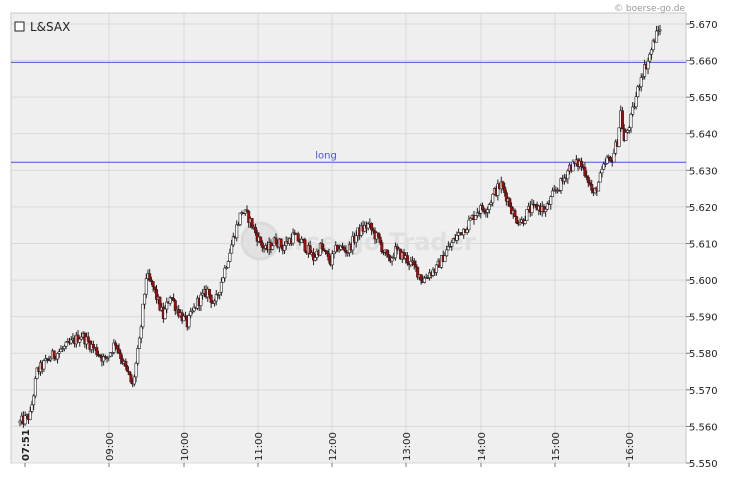  What do you see at coordinates (703, 62) in the screenshot?
I see `y-tick-label: 5.660` at bounding box center [703, 62].